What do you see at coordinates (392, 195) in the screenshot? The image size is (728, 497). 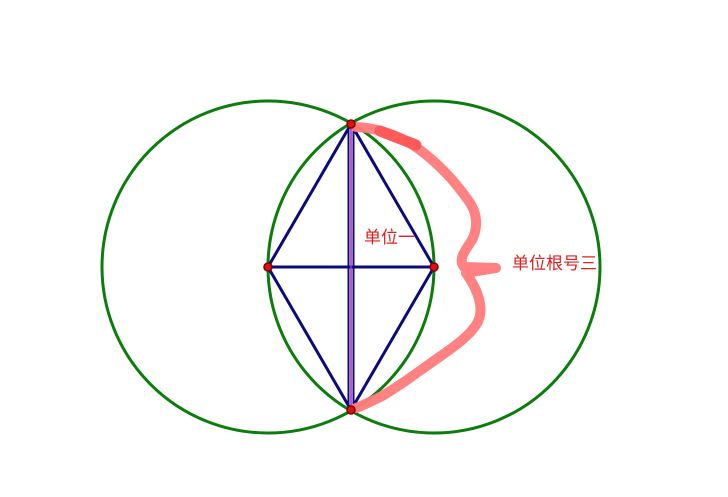 I see `rhombus-edge-top-right` at bounding box center [392, 195].